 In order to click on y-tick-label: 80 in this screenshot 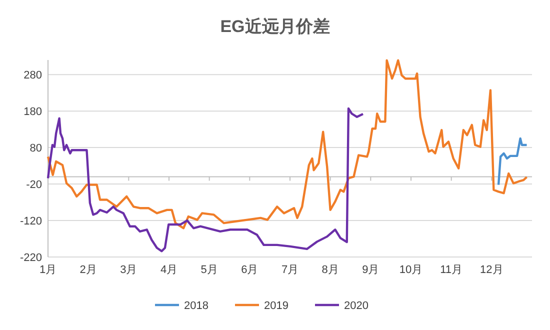, I will do `click(36, 148)`.